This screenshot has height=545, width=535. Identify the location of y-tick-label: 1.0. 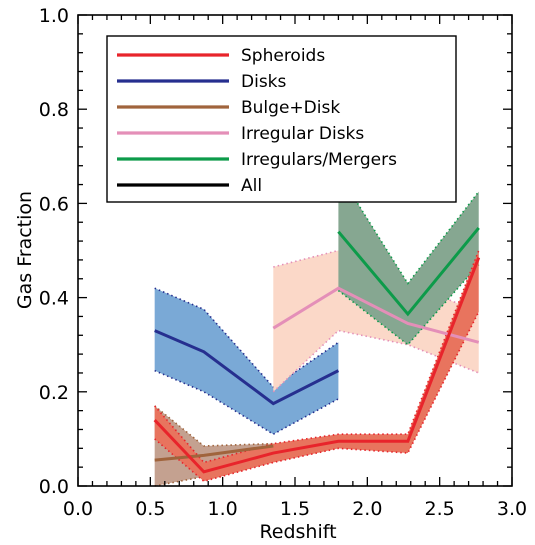
(54, 16).